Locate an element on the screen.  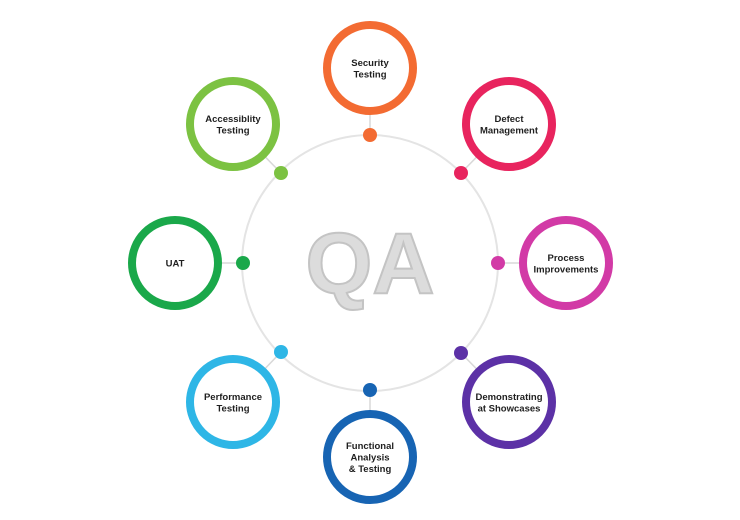
node-defect-management: Defect Management is located at coordinates (505, 128).